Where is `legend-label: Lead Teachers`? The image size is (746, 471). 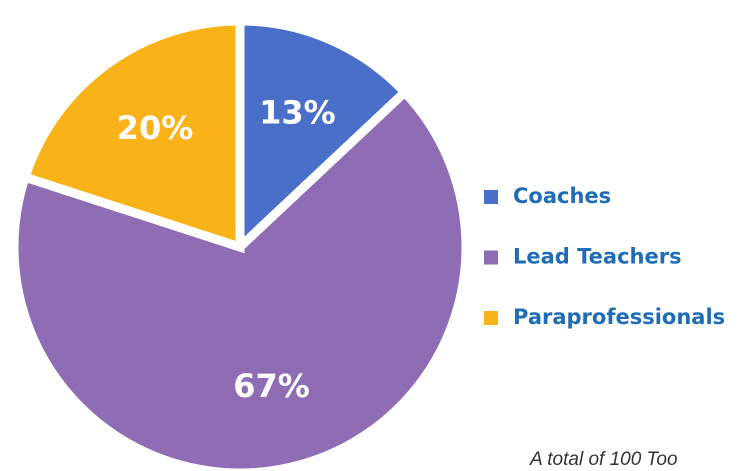 legend-label: Lead Teachers is located at coordinates (597, 257).